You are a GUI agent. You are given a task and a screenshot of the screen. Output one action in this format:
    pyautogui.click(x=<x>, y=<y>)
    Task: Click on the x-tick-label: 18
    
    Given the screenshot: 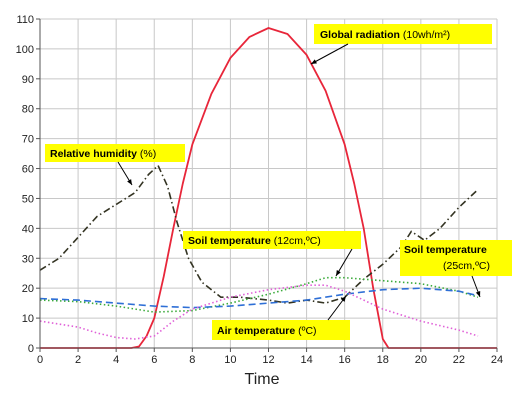 What is the action you would take?
    pyautogui.click(x=383, y=360)
    